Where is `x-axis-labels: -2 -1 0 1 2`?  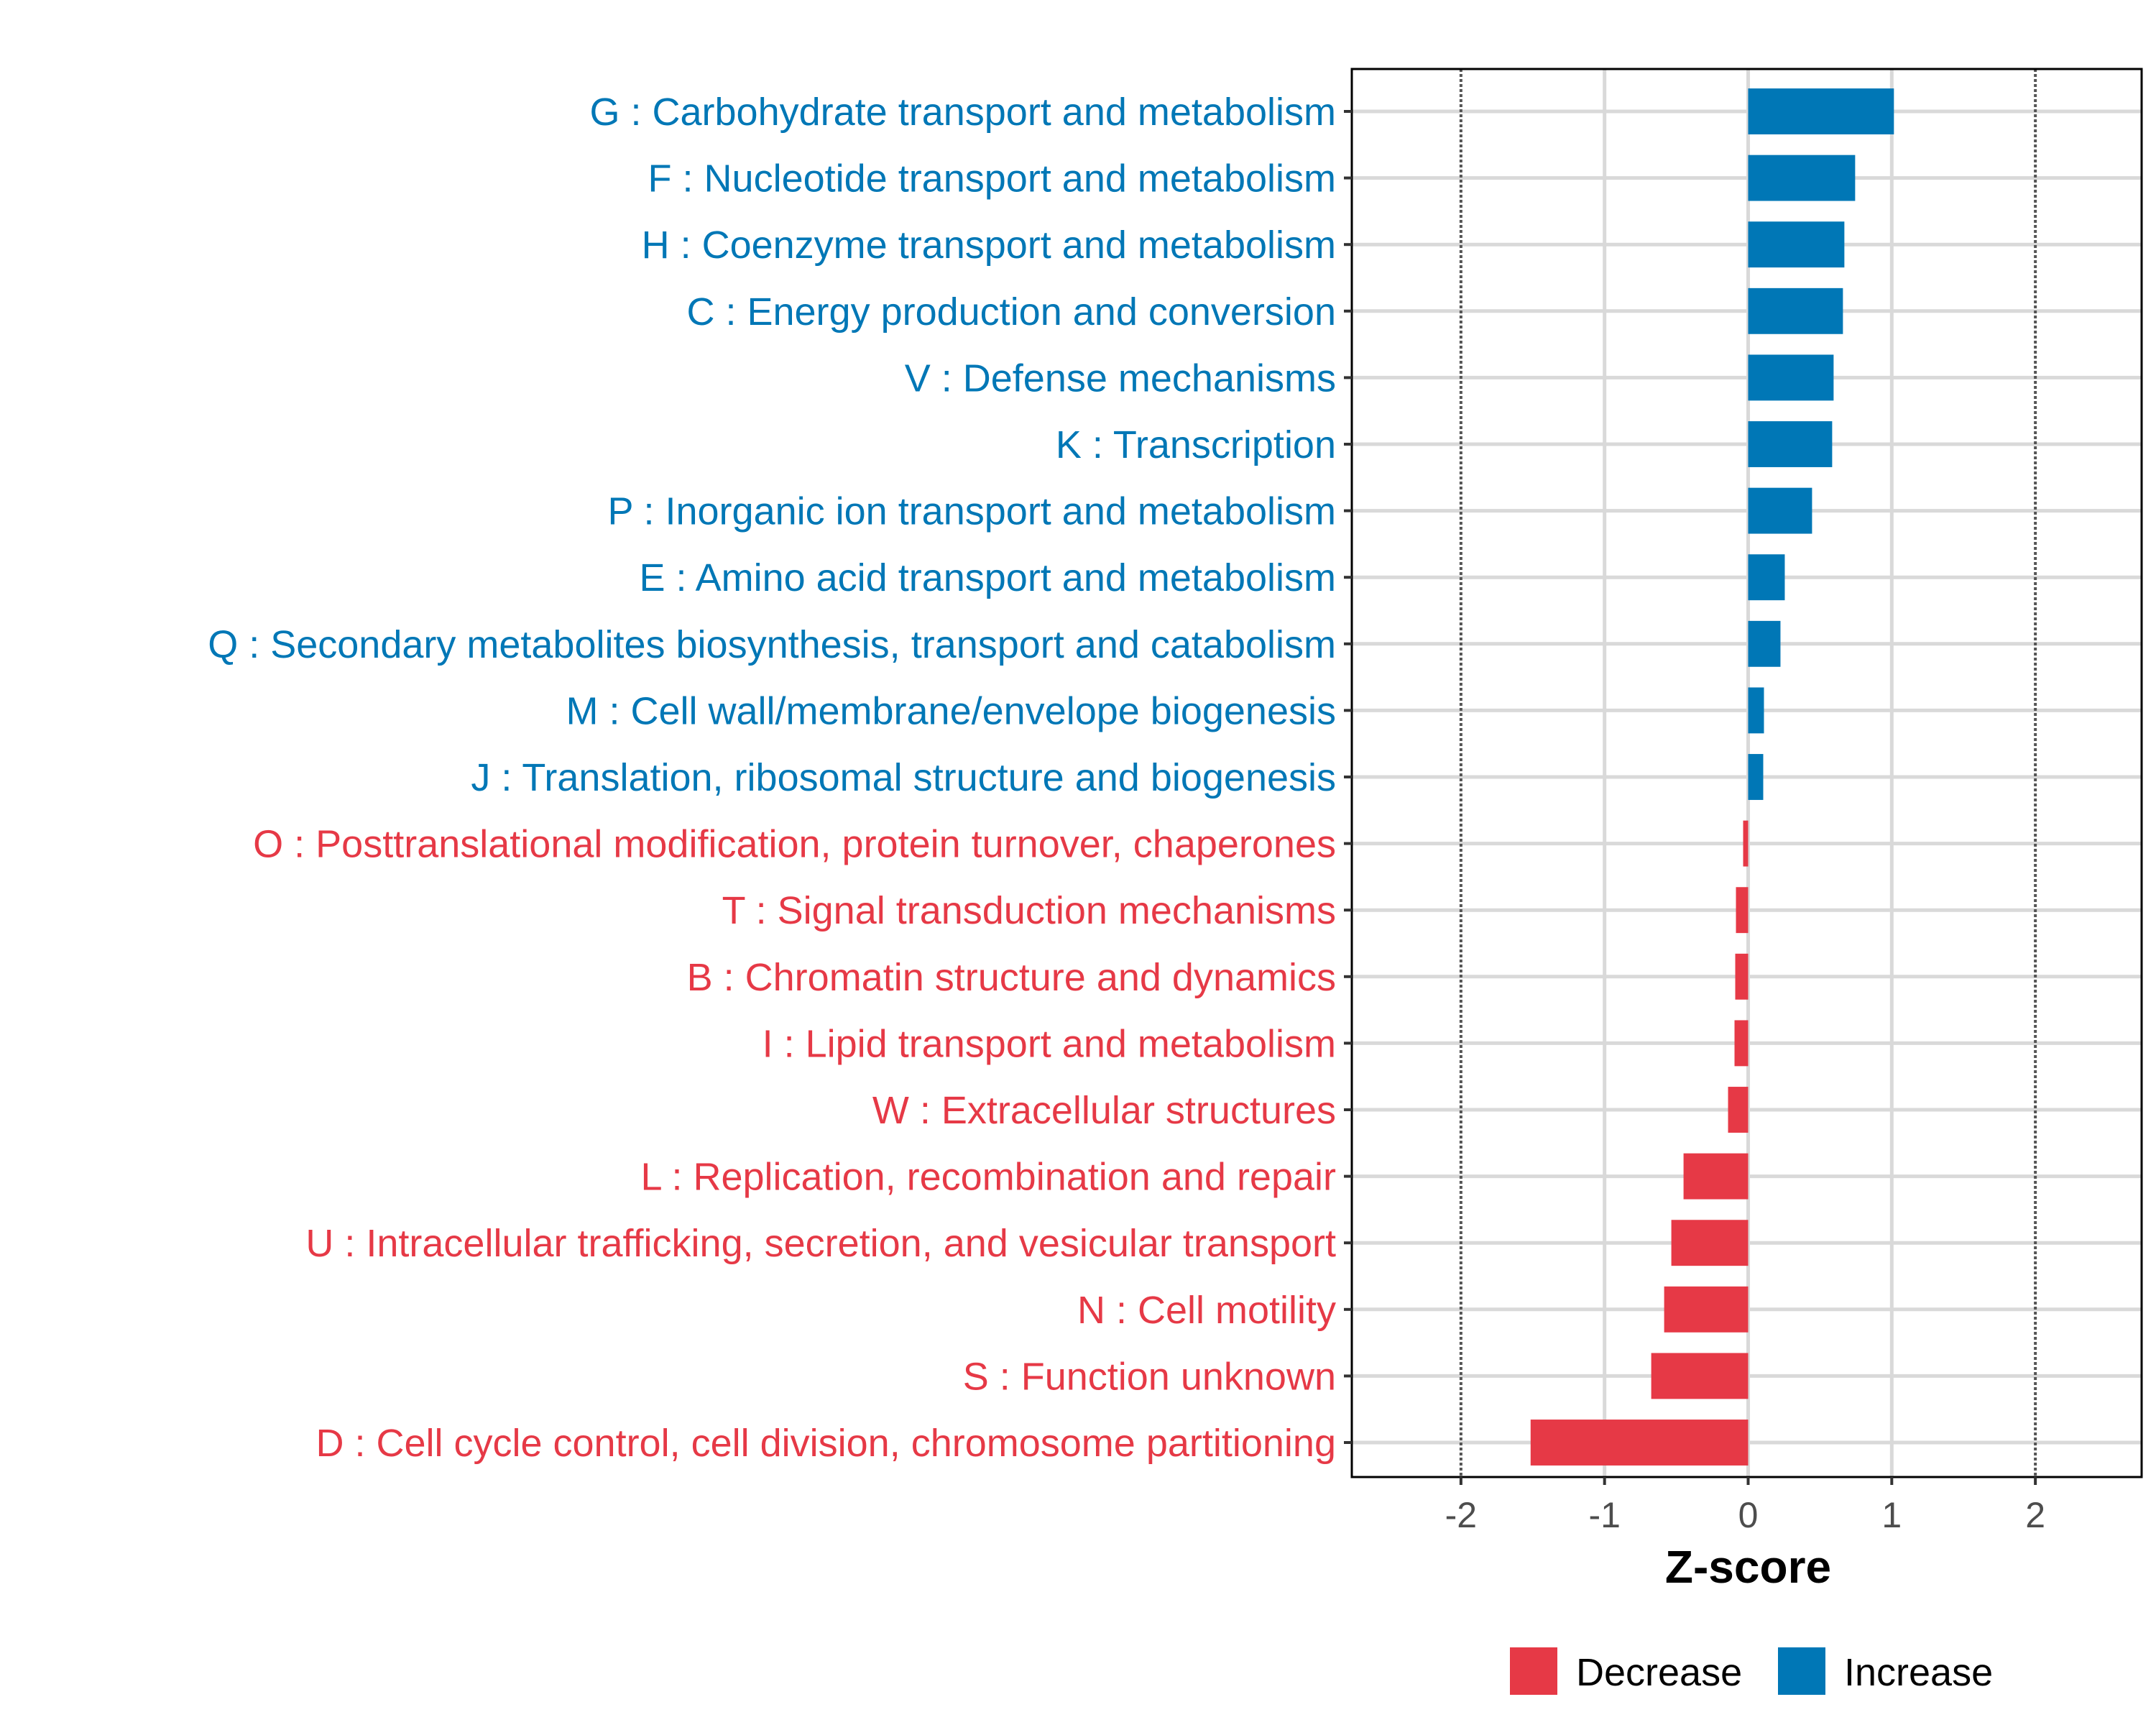 x-axis-labels: -2 -1 0 1 2 is located at coordinates (1745, 1515).